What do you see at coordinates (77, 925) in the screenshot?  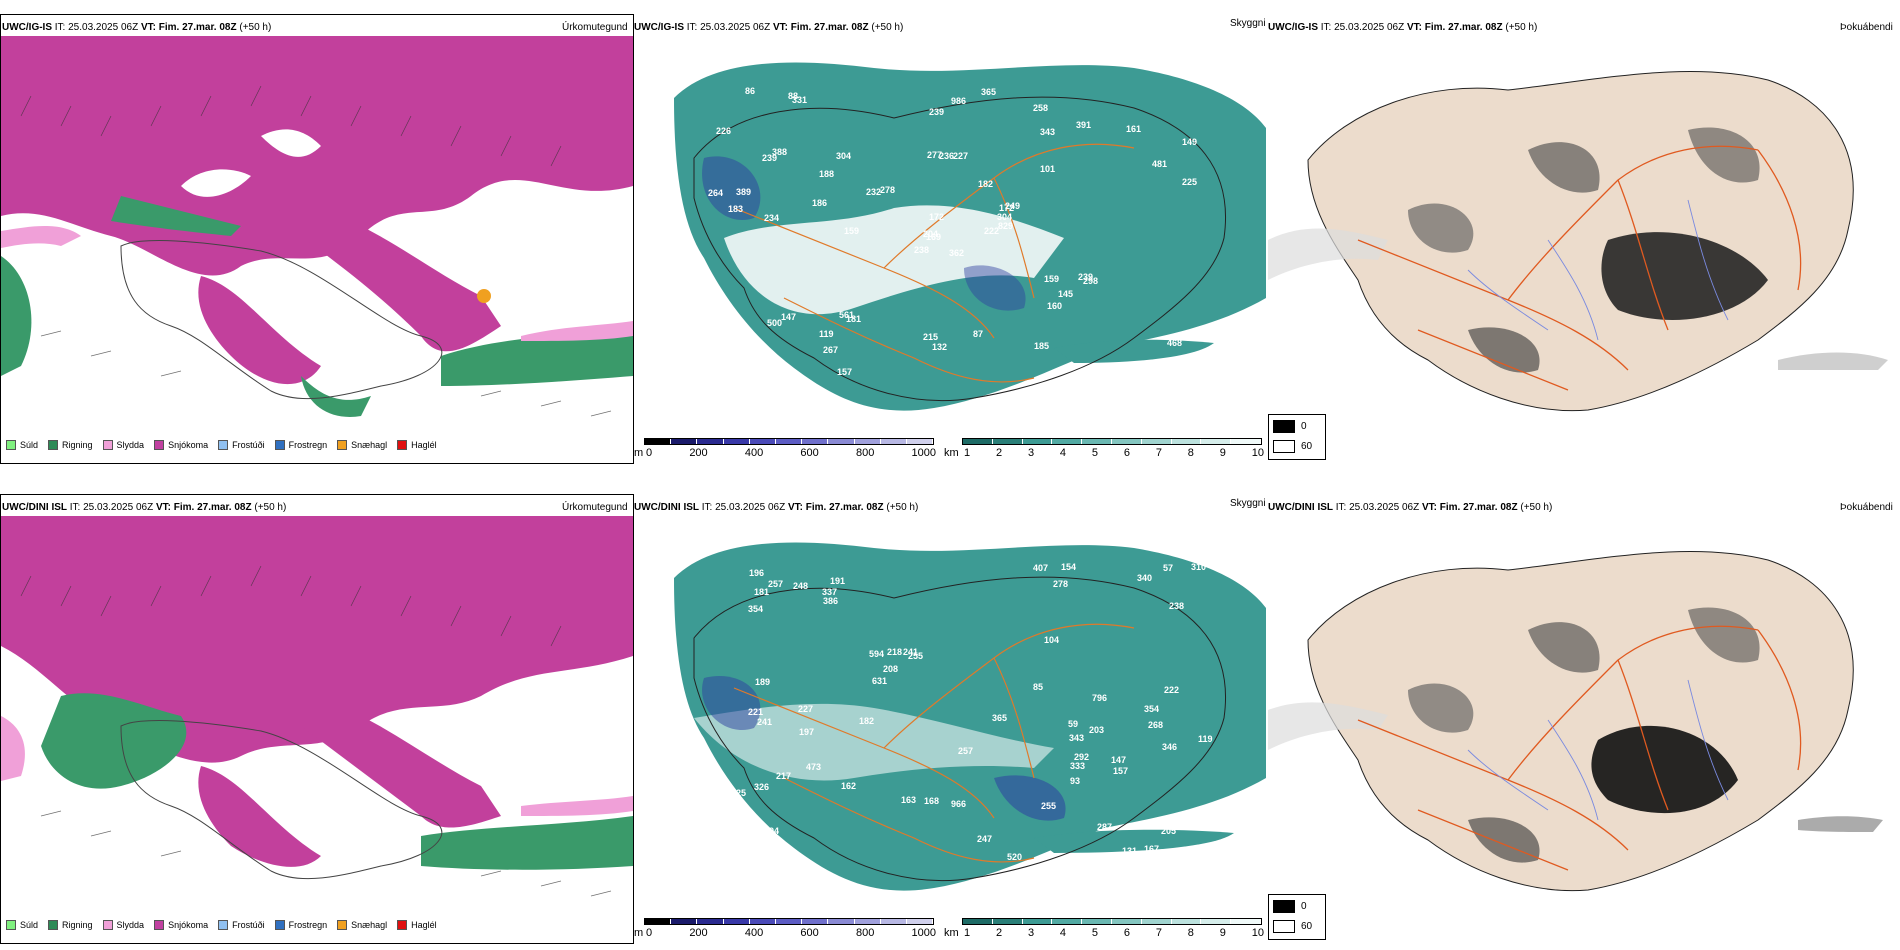 I see `legend-label: Rigning` at bounding box center [77, 925].